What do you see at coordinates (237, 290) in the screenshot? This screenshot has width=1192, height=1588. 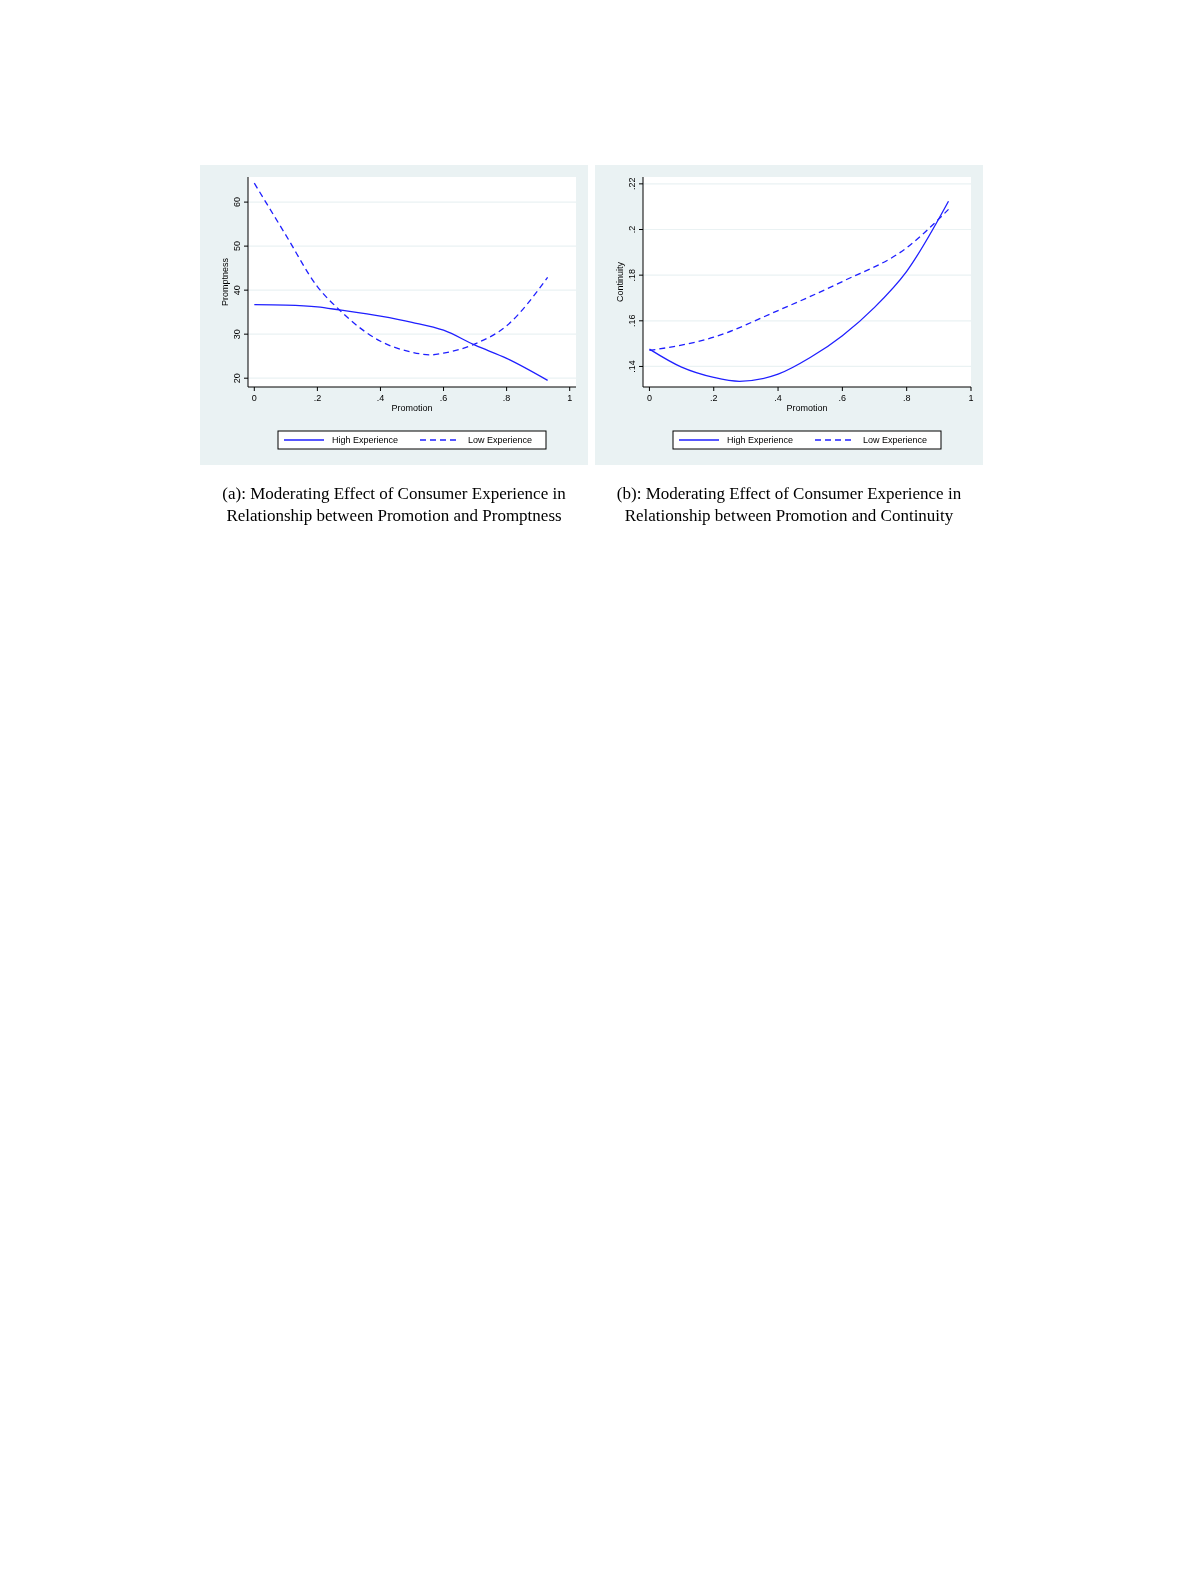 I see `y-tick-label: 40` at bounding box center [237, 290].